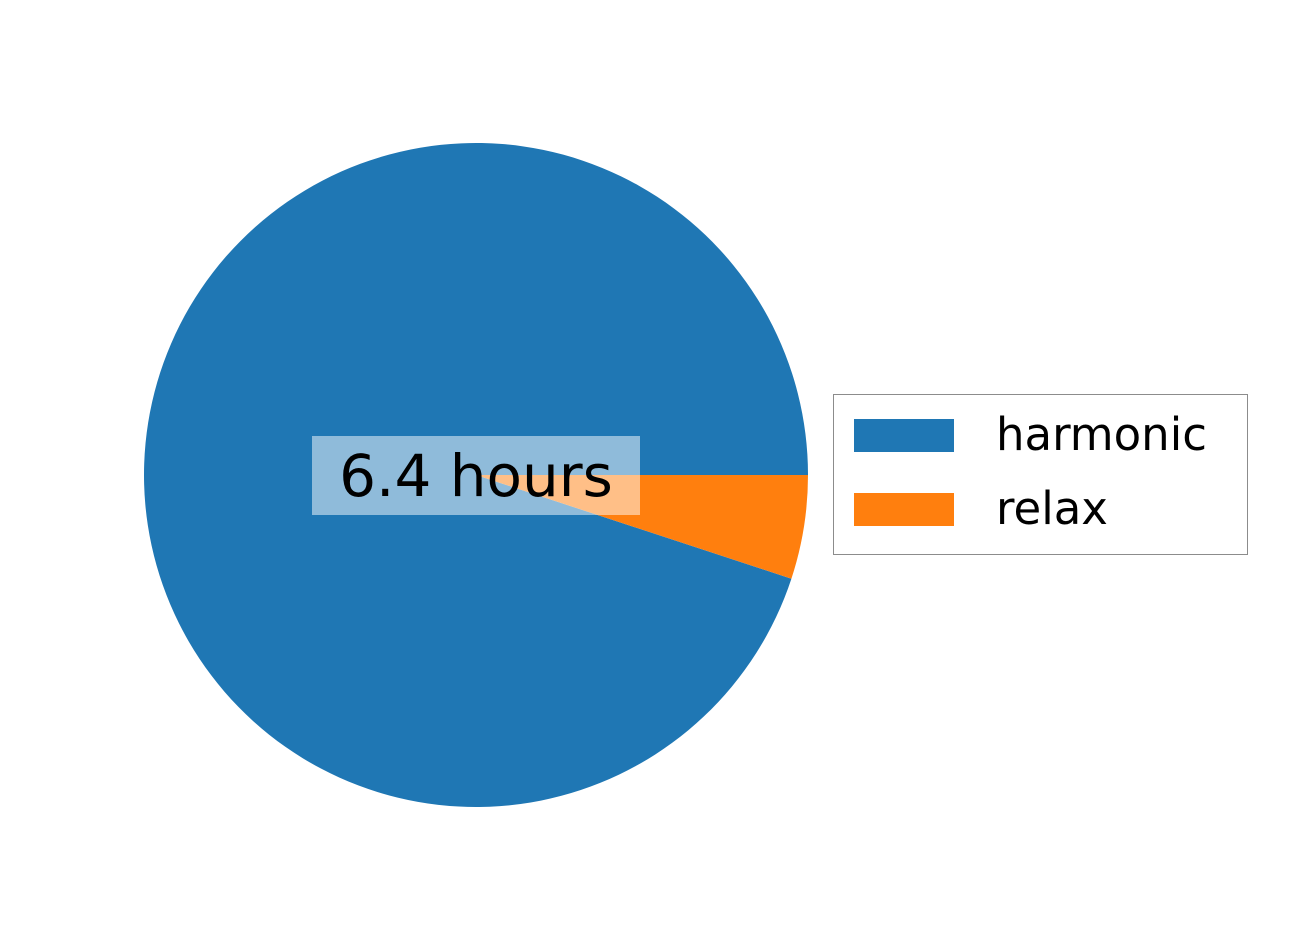 Image resolution: width=1307 pixels, height=951 pixels. I want to click on center-value-text: 6.4 hours, so click(476, 475).